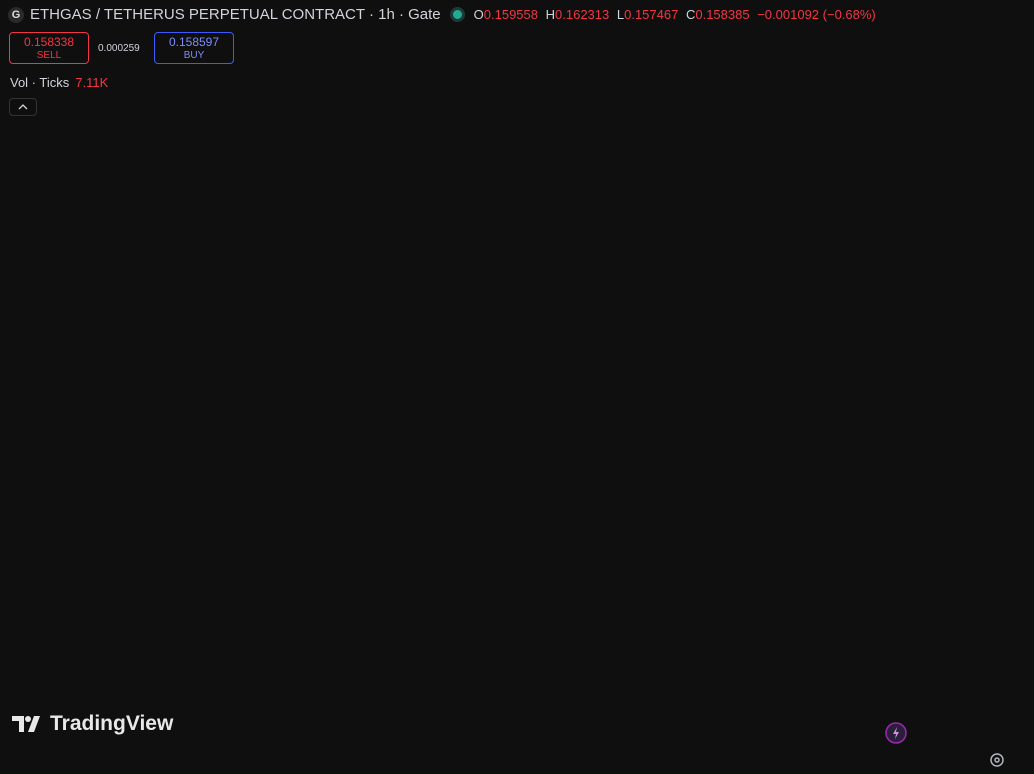 The height and width of the screenshot is (774, 1034). Describe the element at coordinates (194, 55) in the screenshot. I see `buy-label: BUY` at that location.